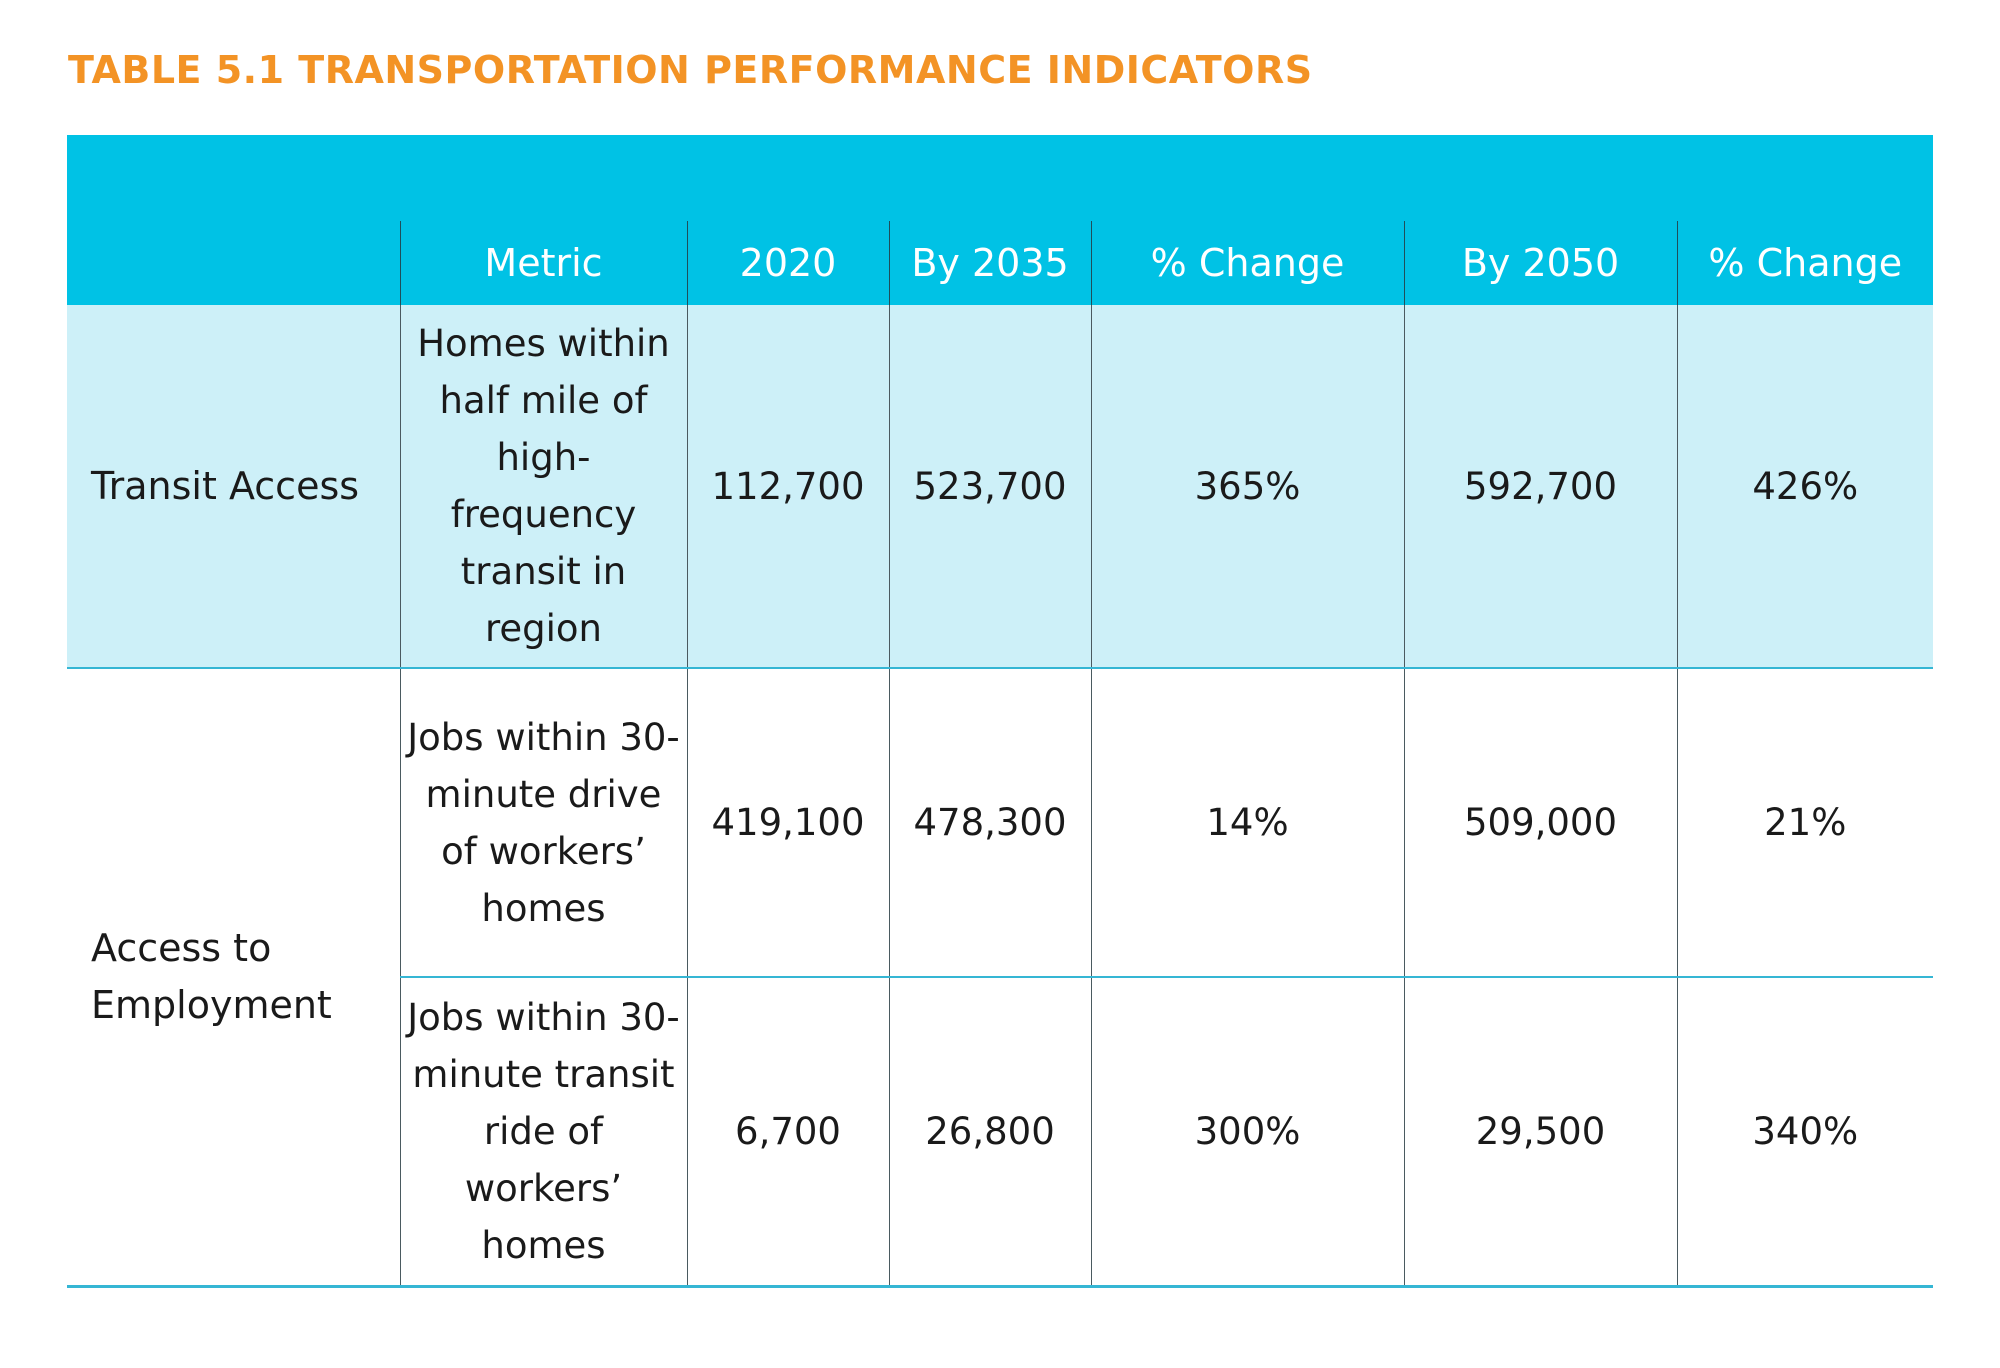  Describe the element at coordinates (233, 487) in the screenshot. I see `category-transit-access: Transit Access` at that location.